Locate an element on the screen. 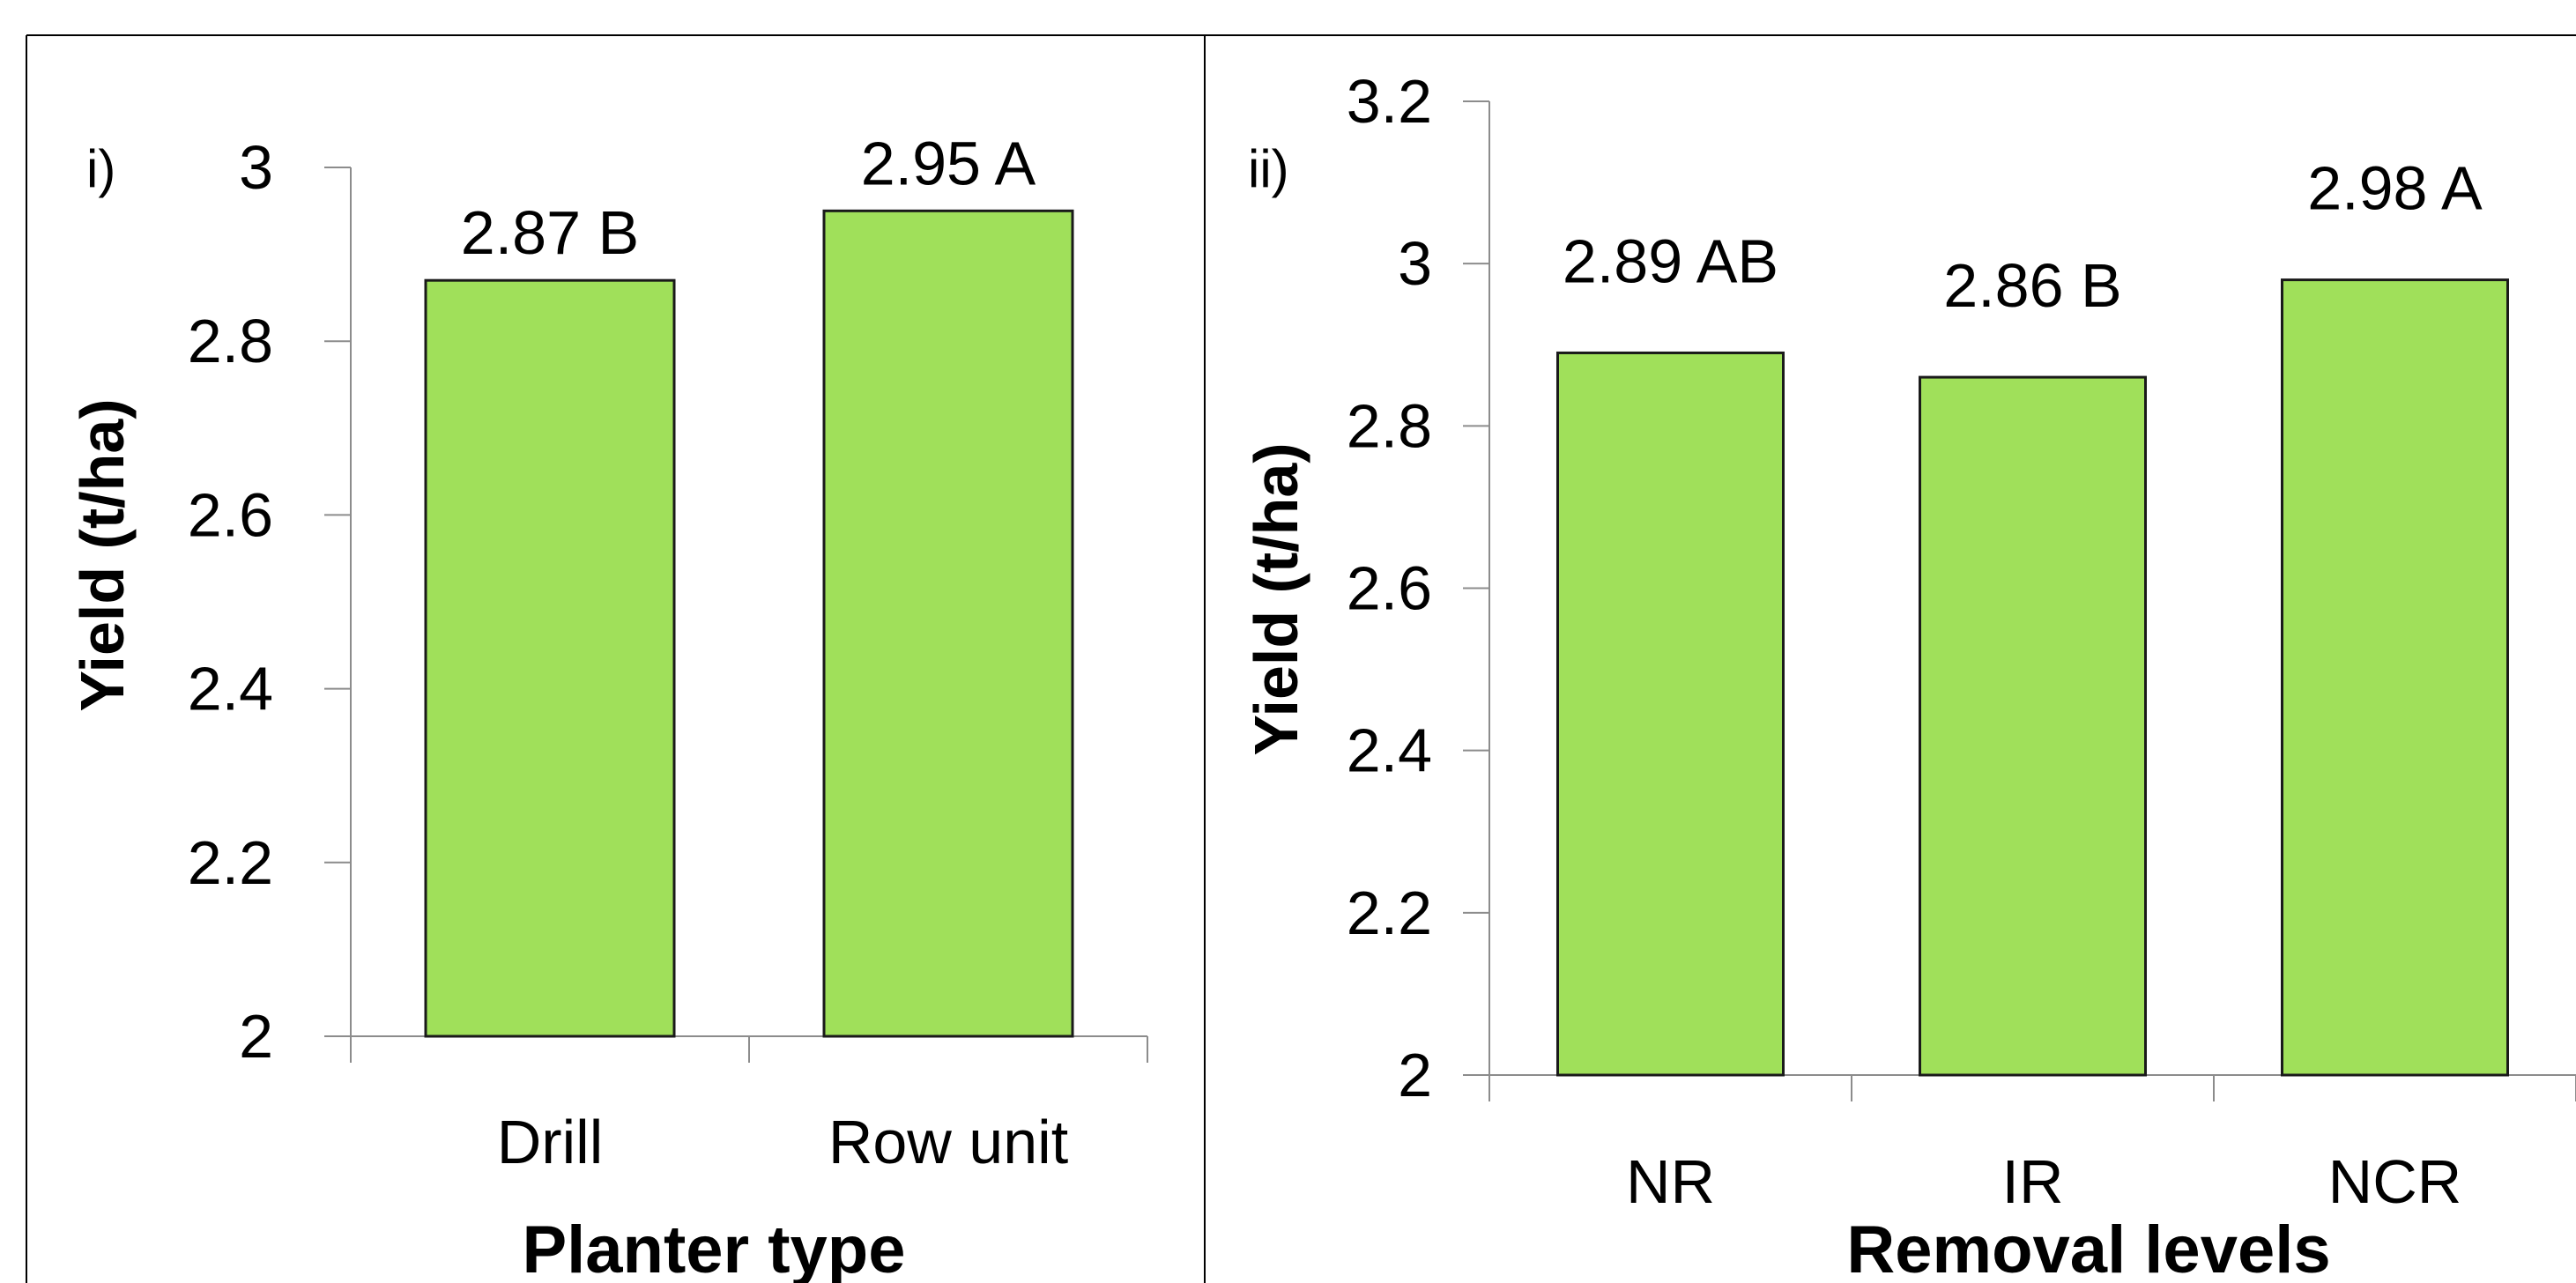  x-tick-label: Drill is located at coordinates (550, 1142).